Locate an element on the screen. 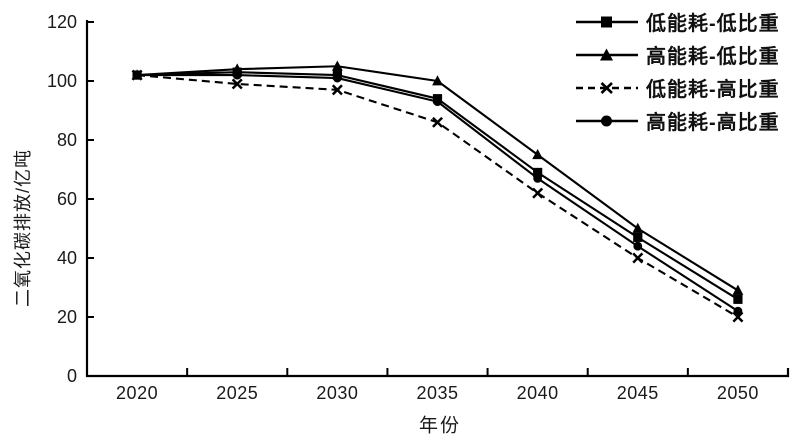  y-axis-tick-label: 60 is located at coordinates (67, 199).